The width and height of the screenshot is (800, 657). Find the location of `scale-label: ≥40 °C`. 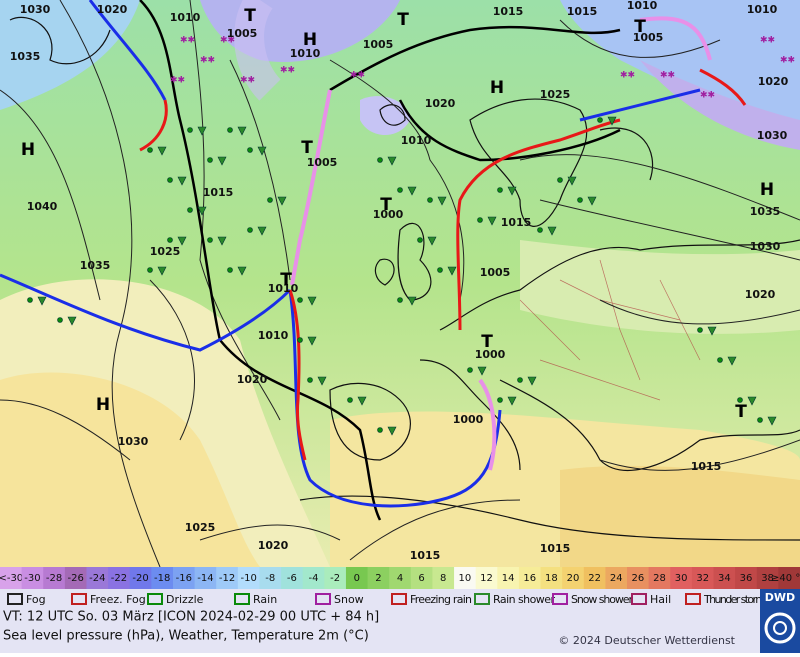

scale-label: ≥40 °C is located at coordinates (785, 578).